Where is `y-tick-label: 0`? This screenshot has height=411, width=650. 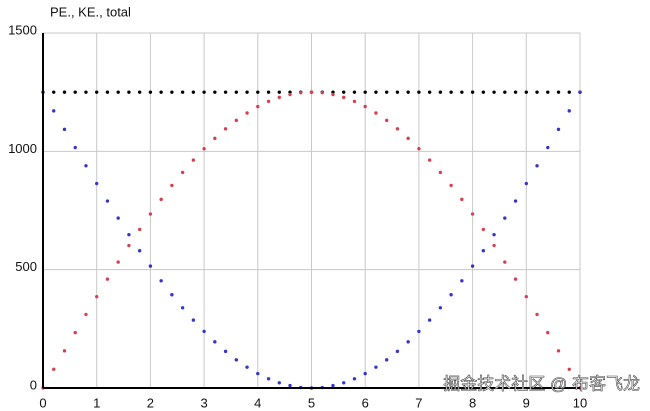 y-tick-label: 0 is located at coordinates (33, 384).